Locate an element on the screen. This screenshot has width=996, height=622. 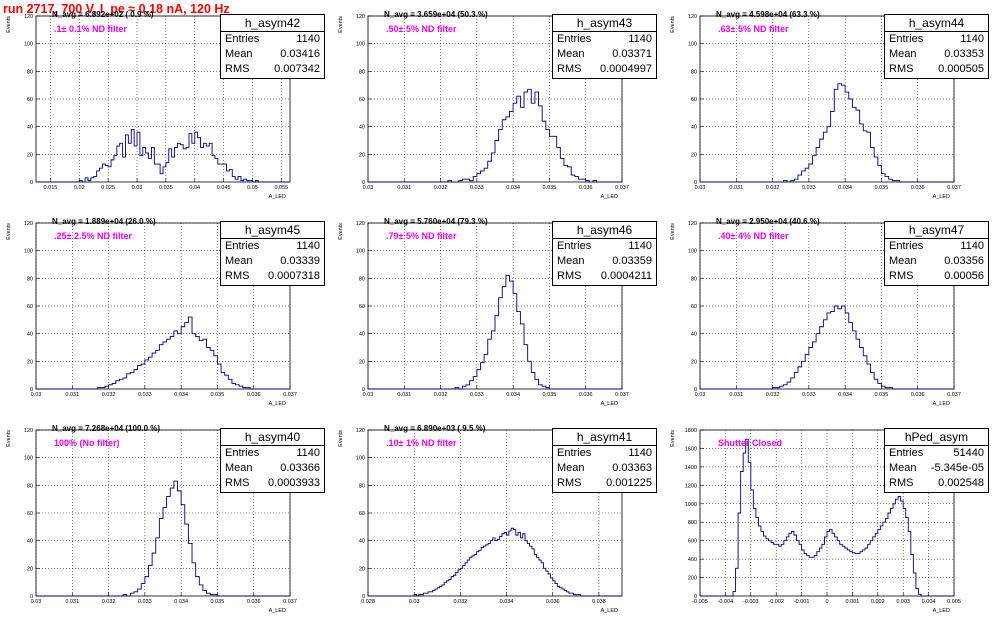
stats-row-mean: Mean -5.345e-05 is located at coordinates (936, 468).